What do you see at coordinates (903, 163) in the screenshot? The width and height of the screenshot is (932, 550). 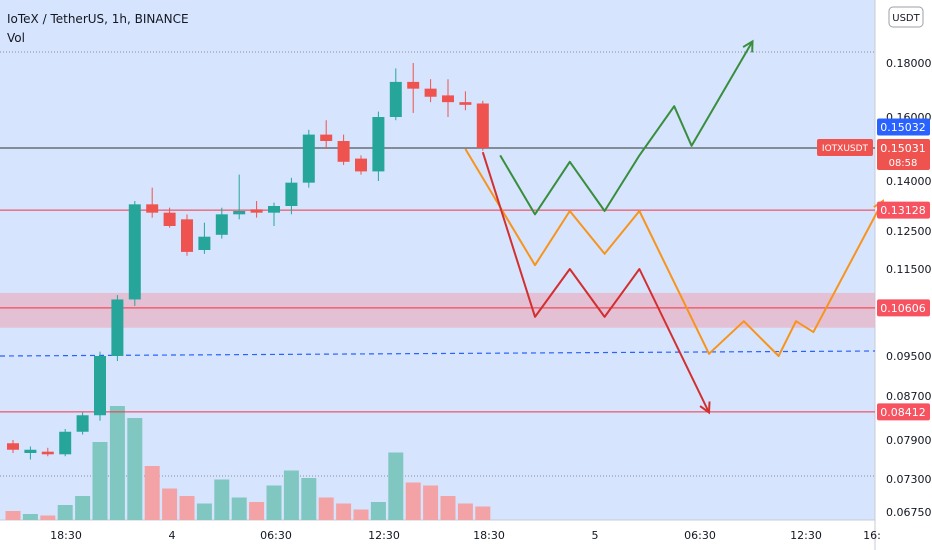 I see `candle-countdown: 08:58` at bounding box center [903, 163].